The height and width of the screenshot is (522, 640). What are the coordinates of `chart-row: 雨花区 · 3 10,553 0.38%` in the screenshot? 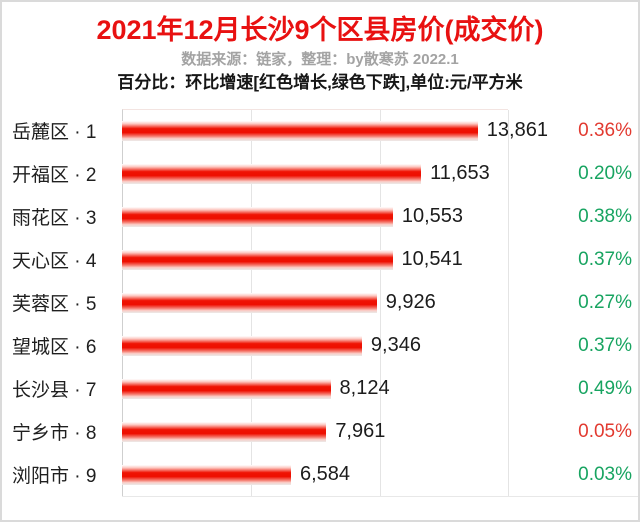 It's located at (320, 216).